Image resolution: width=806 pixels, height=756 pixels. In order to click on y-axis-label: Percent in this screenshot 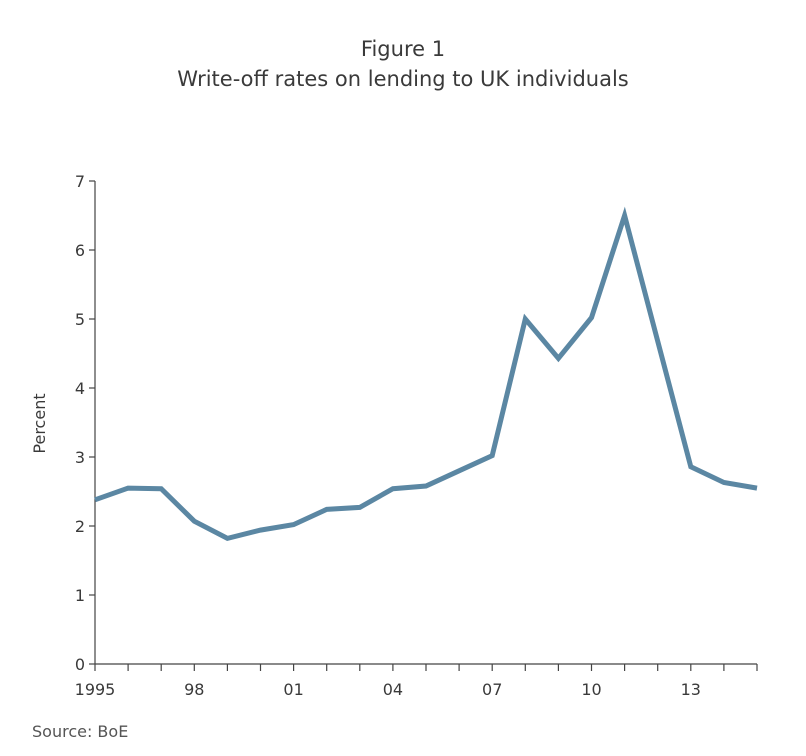, I will do `click(39, 423)`.